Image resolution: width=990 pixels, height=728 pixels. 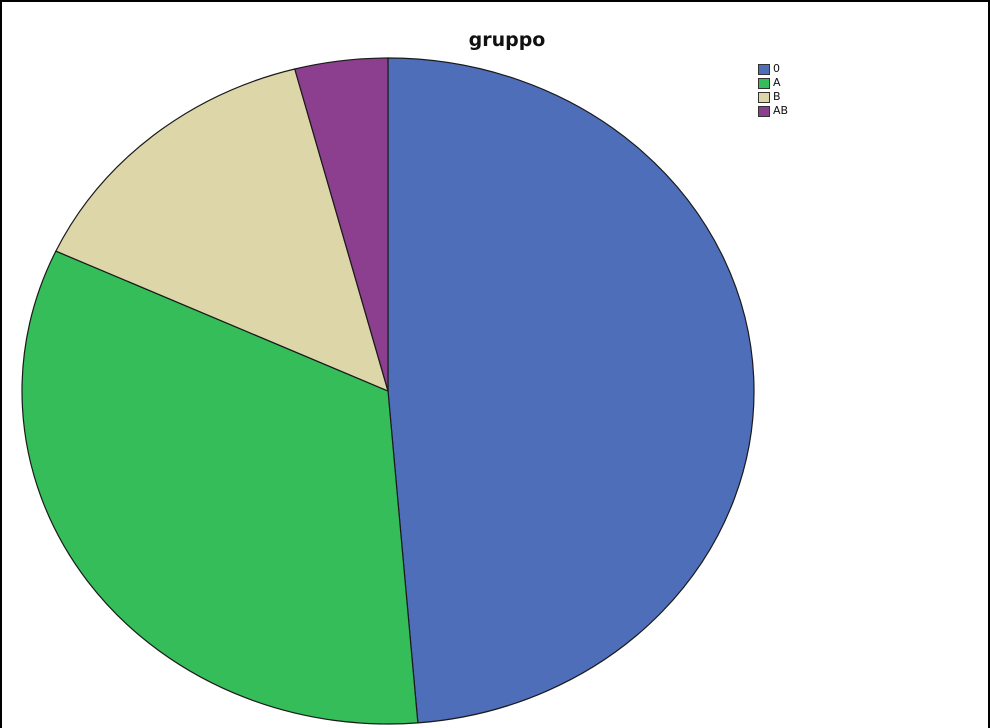 What do you see at coordinates (764, 83) in the screenshot?
I see `legend-swatch-a` at bounding box center [764, 83].